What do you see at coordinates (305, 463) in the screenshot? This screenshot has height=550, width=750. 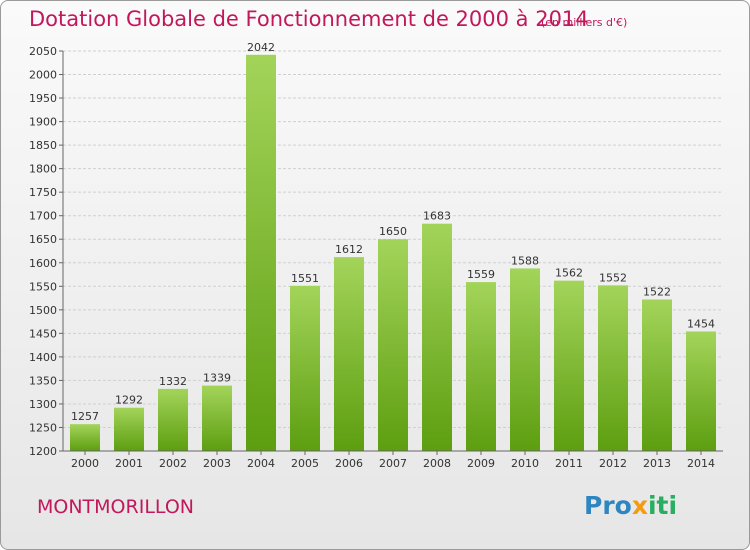 I see `x-tick-label: 2005` at bounding box center [305, 463].